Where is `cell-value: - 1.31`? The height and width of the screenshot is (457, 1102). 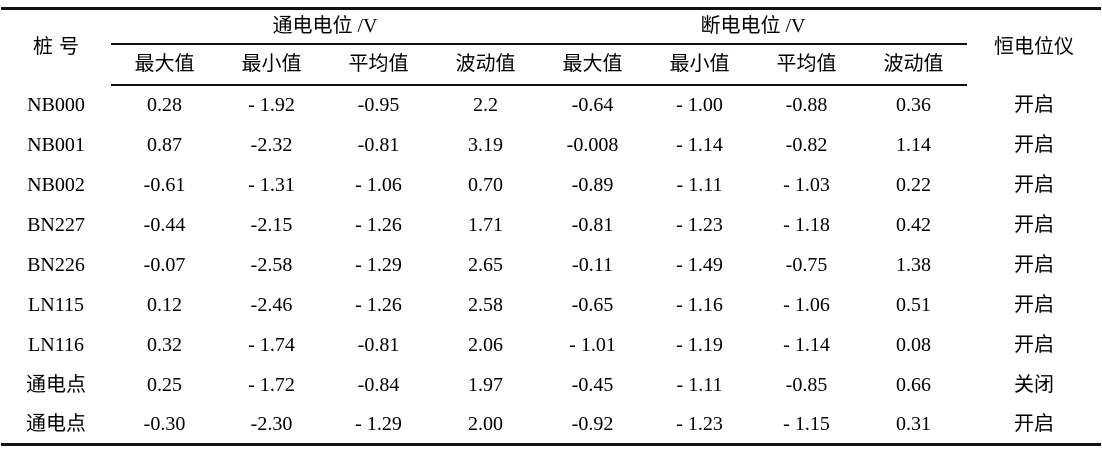
cell-value: - 1.31 is located at coordinates (271, 184).